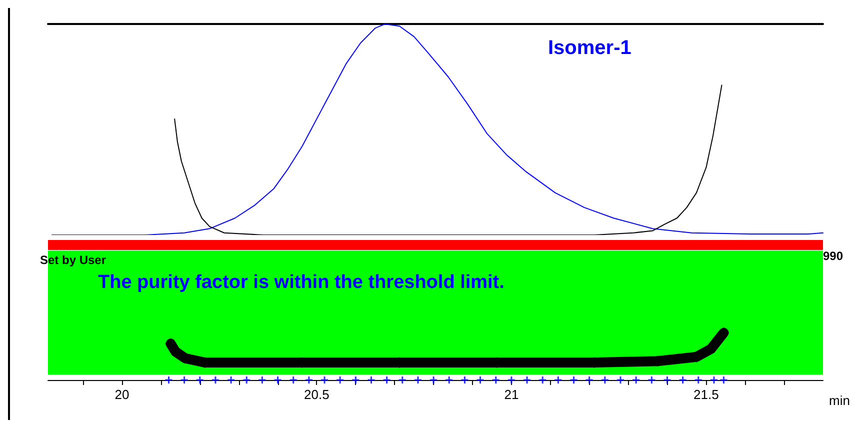  What do you see at coordinates (122, 394) in the screenshot?
I see `x-tick-label: 20` at bounding box center [122, 394].